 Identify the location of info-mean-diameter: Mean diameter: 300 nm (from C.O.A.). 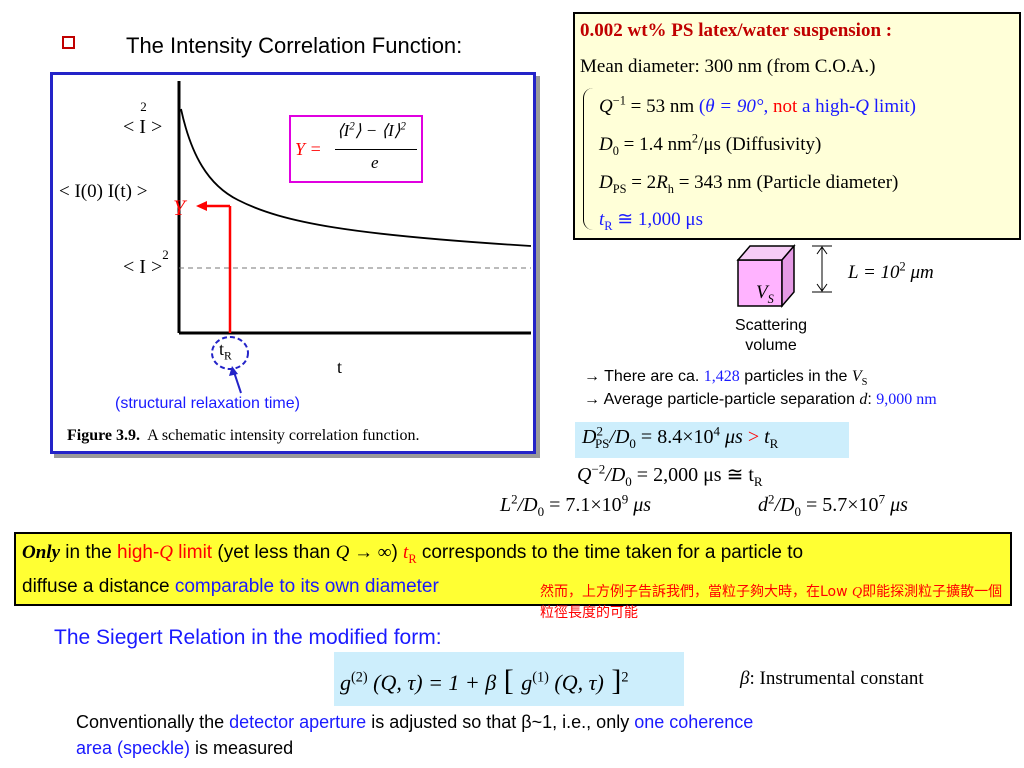
(728, 66).